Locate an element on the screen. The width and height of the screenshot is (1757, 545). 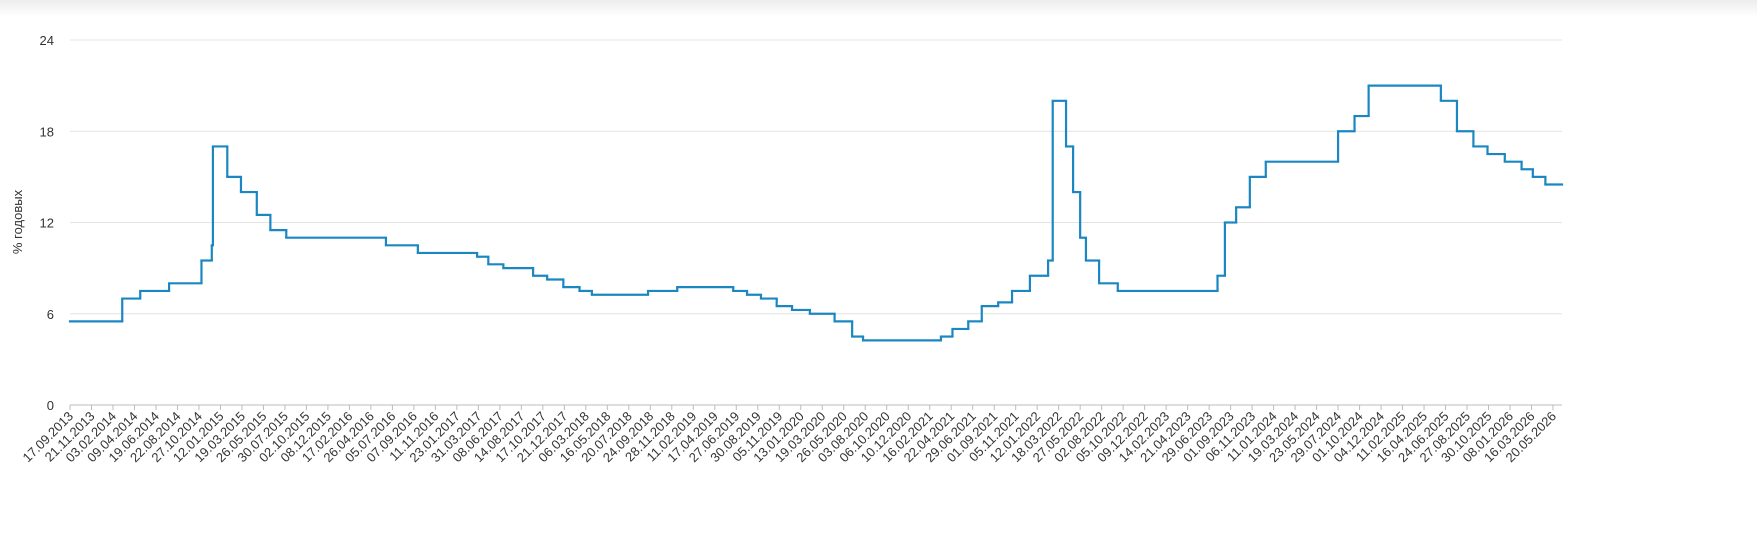
y-tick-label: 0 is located at coordinates (50, 405).